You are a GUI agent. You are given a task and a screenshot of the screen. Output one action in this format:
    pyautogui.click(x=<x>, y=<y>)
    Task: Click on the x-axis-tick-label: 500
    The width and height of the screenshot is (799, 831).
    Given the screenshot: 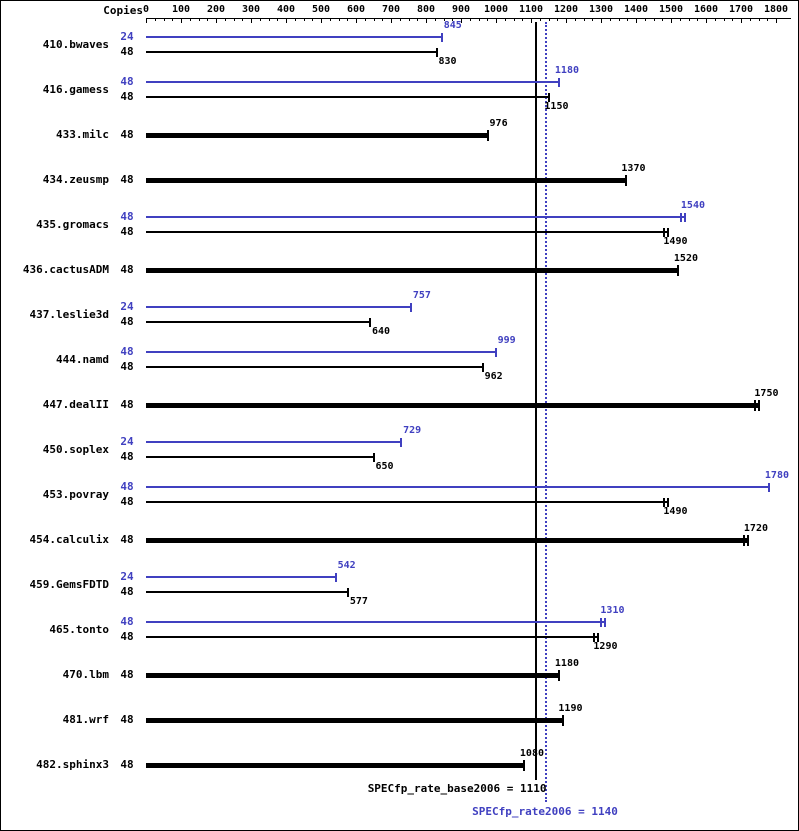 What is the action you would take?
    pyautogui.click(x=321, y=9)
    